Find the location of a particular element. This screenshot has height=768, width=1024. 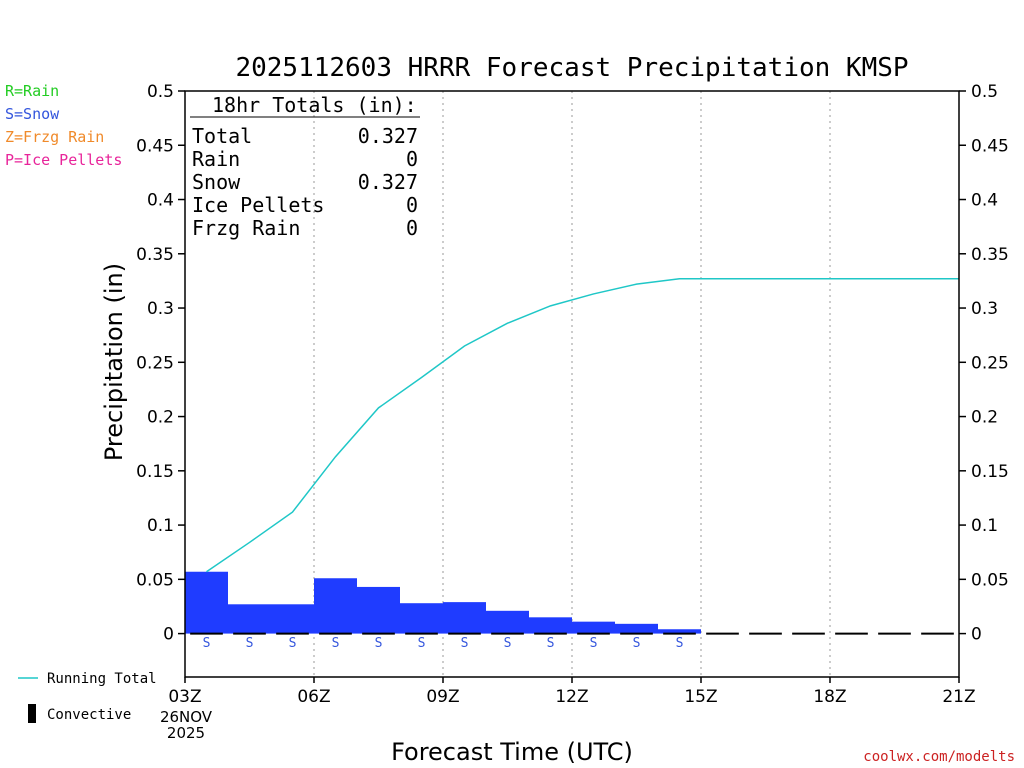

totals-heading: 18hr Totals (in): is located at coordinates (314, 105).